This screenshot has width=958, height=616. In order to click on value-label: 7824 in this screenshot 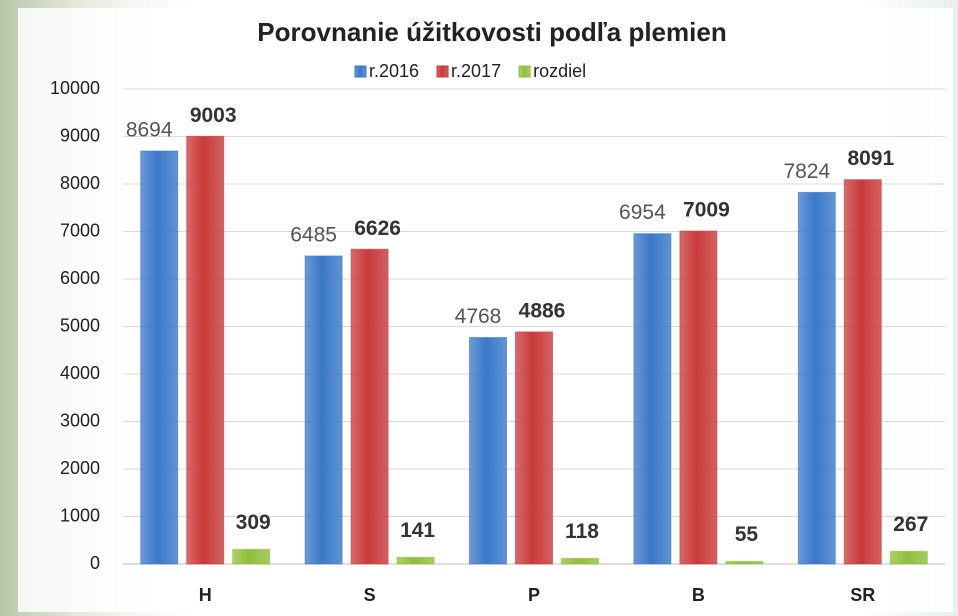, I will do `click(806, 171)`.